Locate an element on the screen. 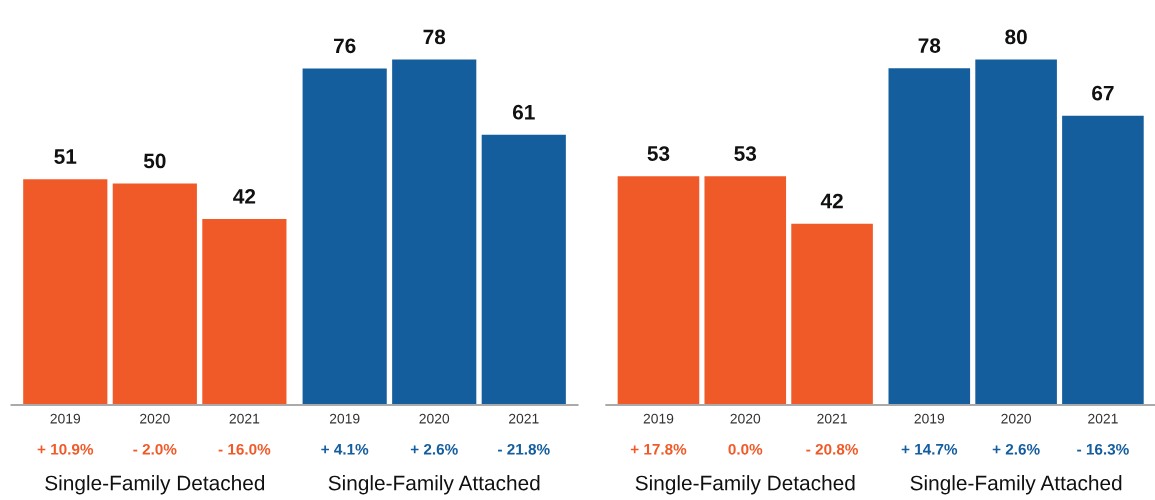  text: + 17.8% is located at coordinates (658, 449).